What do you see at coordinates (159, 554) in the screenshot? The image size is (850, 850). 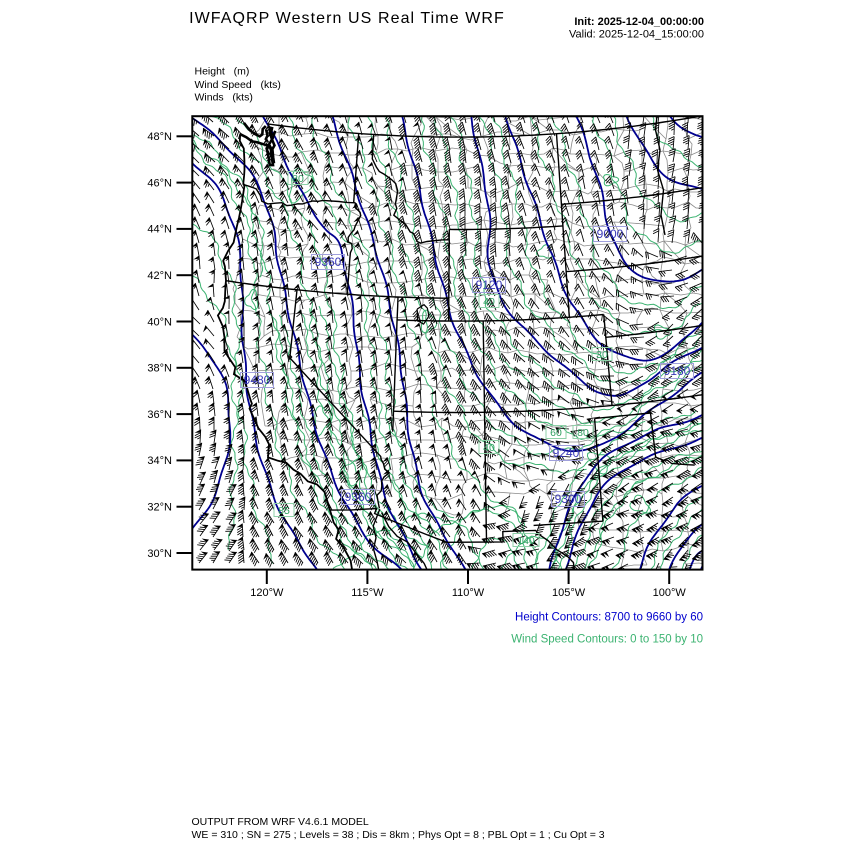 I see `svg-text: 30°N` at bounding box center [159, 554].